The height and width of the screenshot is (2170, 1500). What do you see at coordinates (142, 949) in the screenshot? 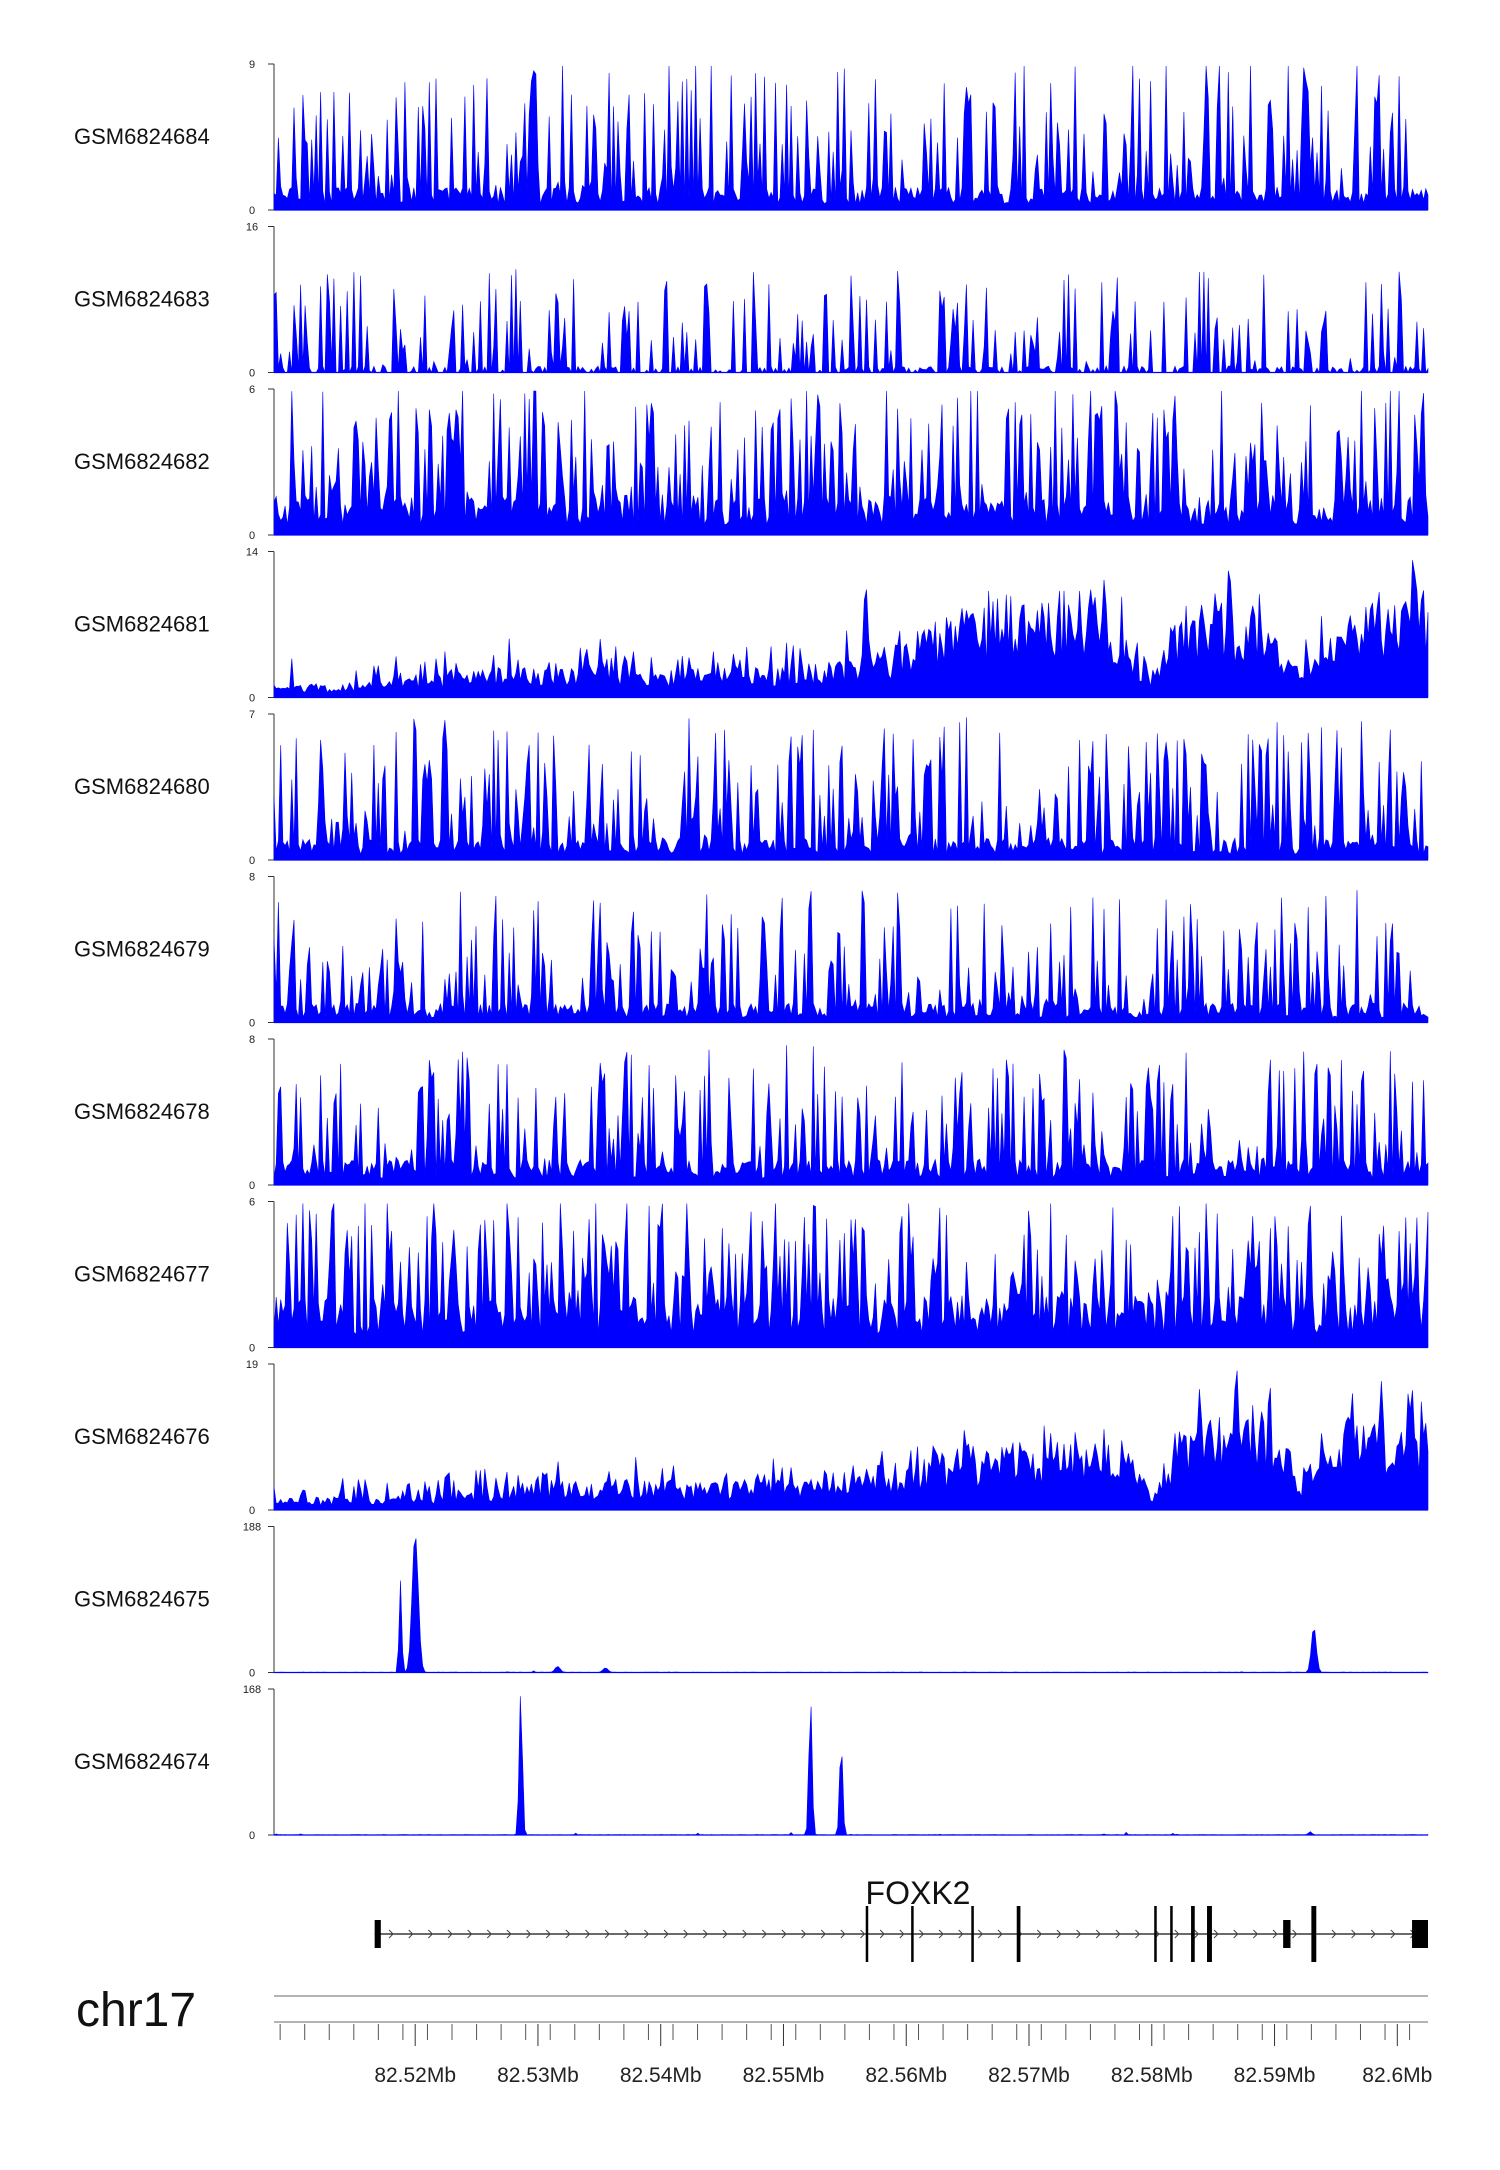
I see `track-label: GSM6824679` at bounding box center [142, 949].